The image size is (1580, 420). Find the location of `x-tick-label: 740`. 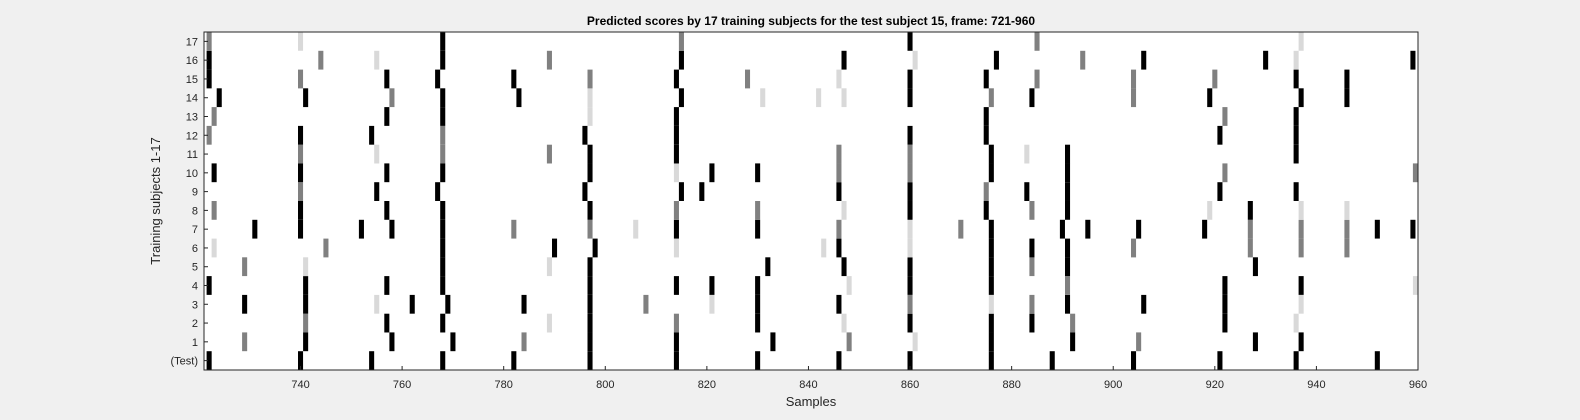

x-tick-label: 740 is located at coordinates (300, 385).